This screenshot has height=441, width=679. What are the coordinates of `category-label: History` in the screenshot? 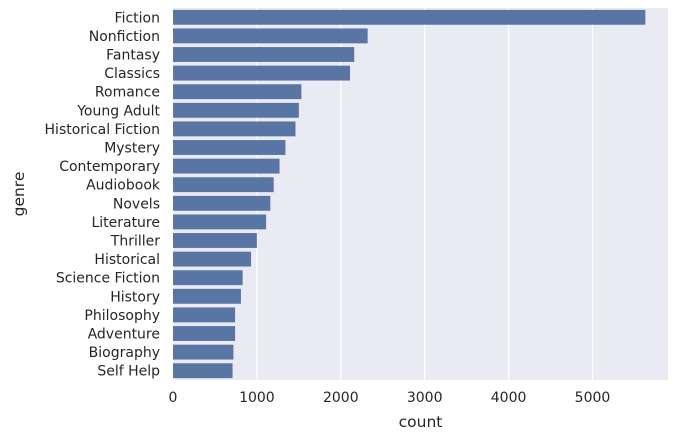 It's located at (135, 297).